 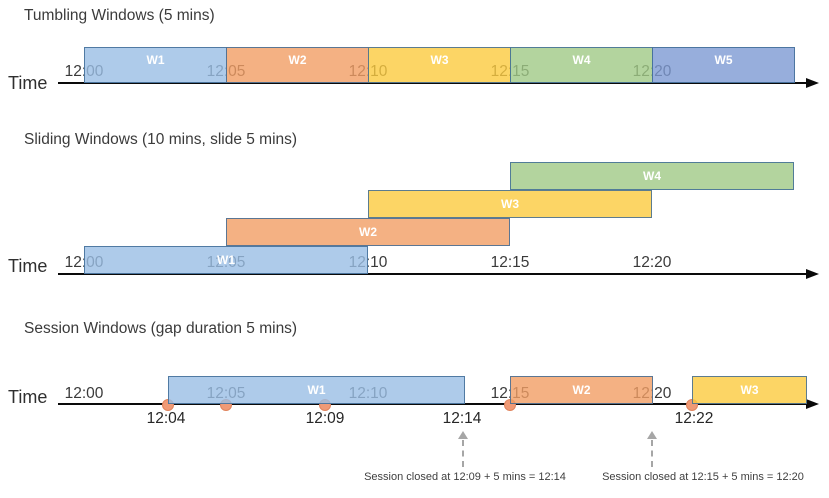 I want to click on sliding-window-w4-label: W4, so click(x=652, y=176).